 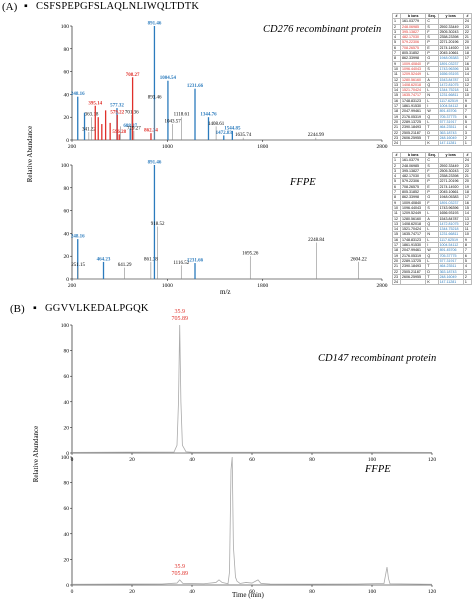 What do you see at coordinates (182, 115) in the screenshot?
I see `peak-label: 1118.61` at bounding box center [182, 115].